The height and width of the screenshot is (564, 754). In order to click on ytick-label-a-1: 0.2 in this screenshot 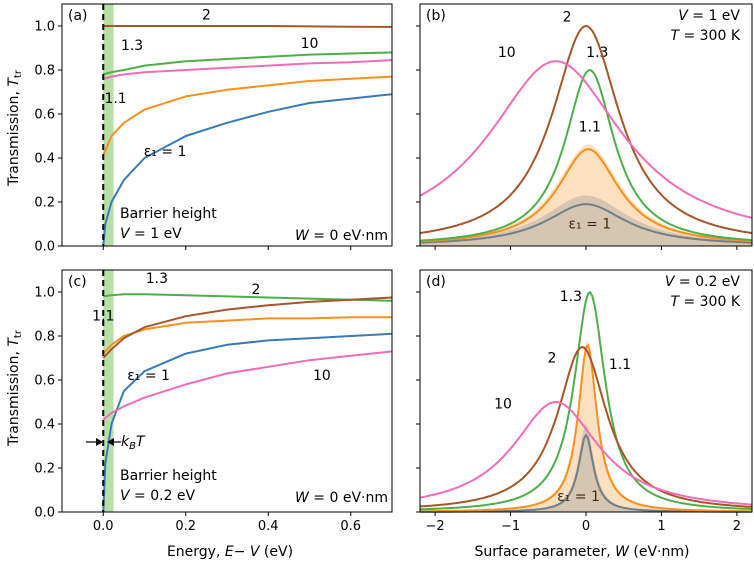, I will do `click(44, 203)`.